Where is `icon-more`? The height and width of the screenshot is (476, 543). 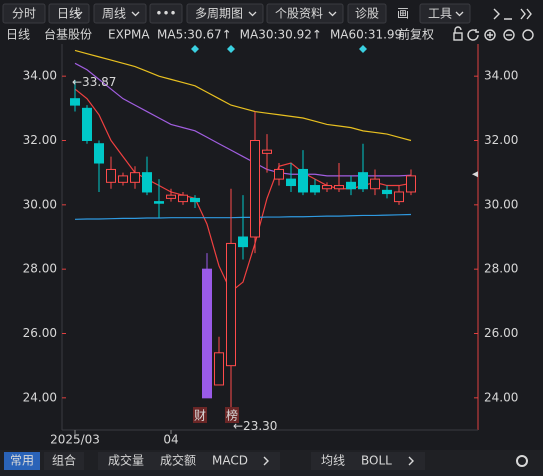 icon-more is located at coordinates (526, 14).